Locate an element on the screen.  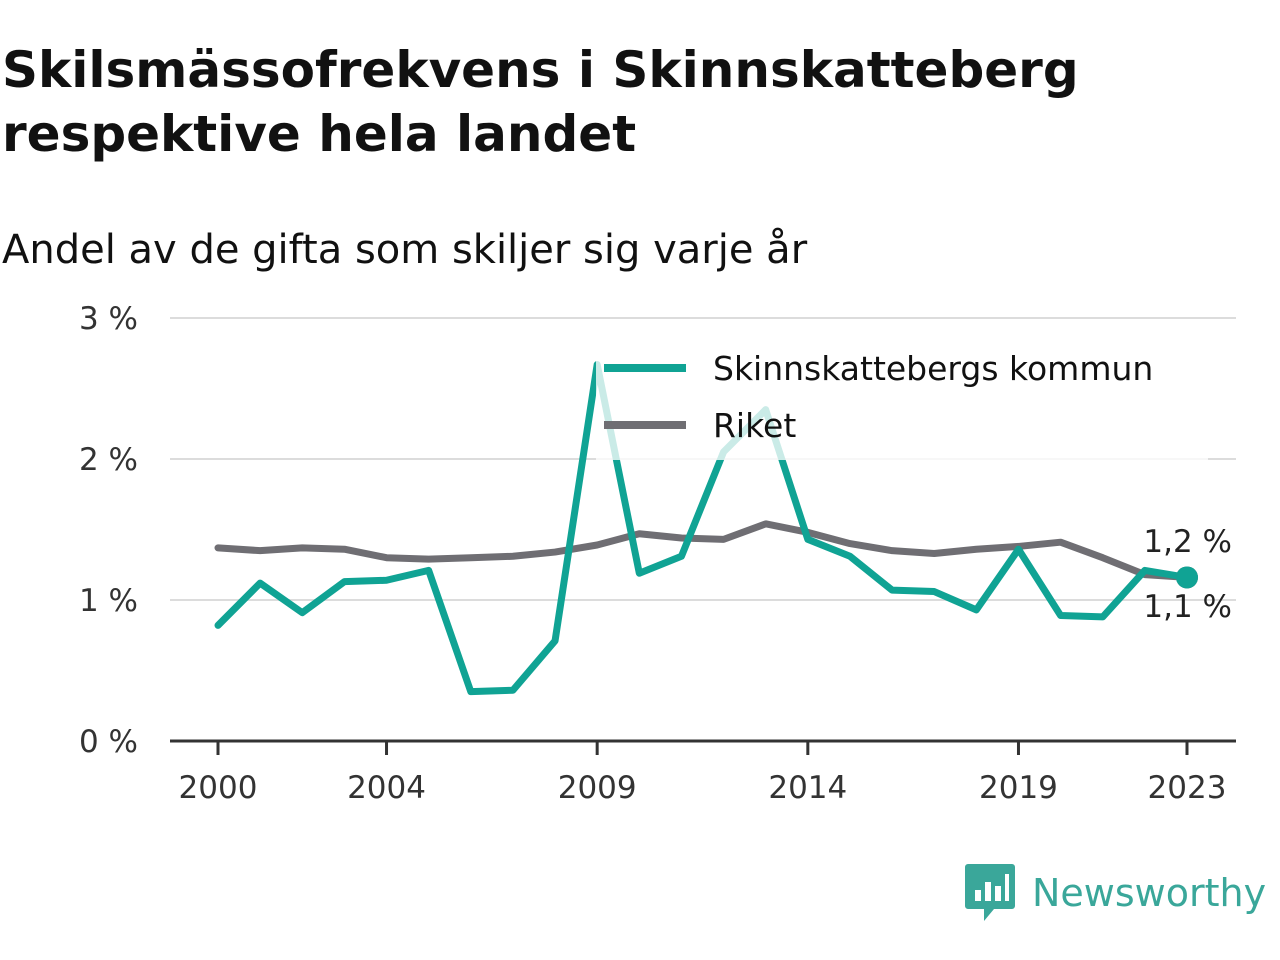
y-tick-label: 2 % is located at coordinates (108, 460).